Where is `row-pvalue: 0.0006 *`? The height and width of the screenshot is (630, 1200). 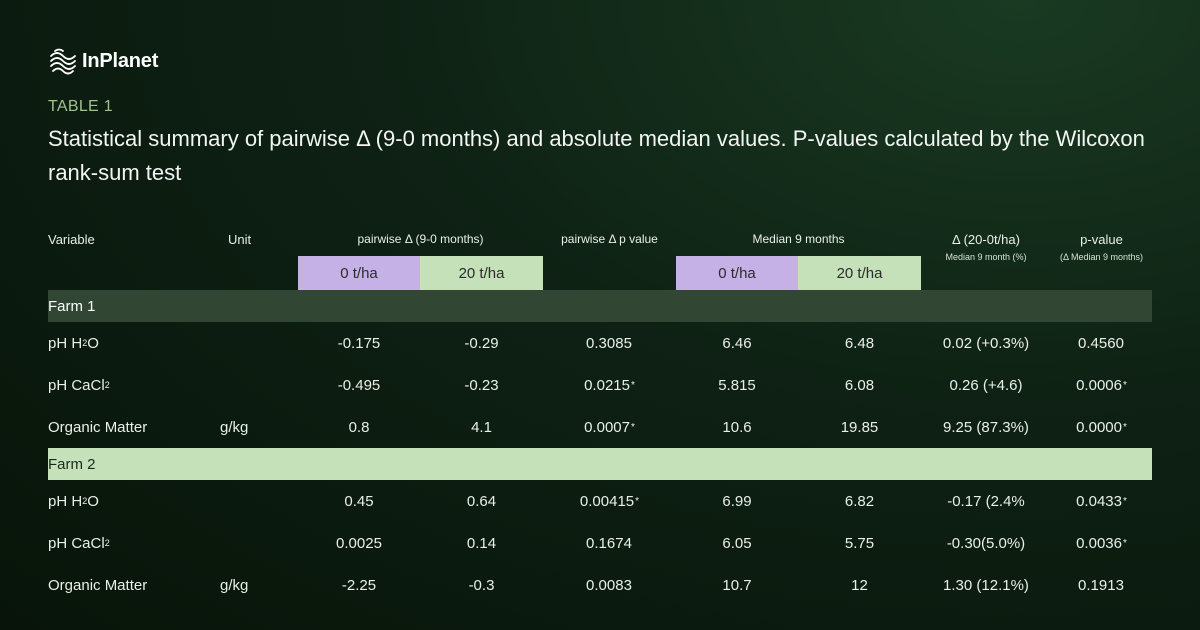
row-pvalue: 0.0006 * is located at coordinates (1101, 385).